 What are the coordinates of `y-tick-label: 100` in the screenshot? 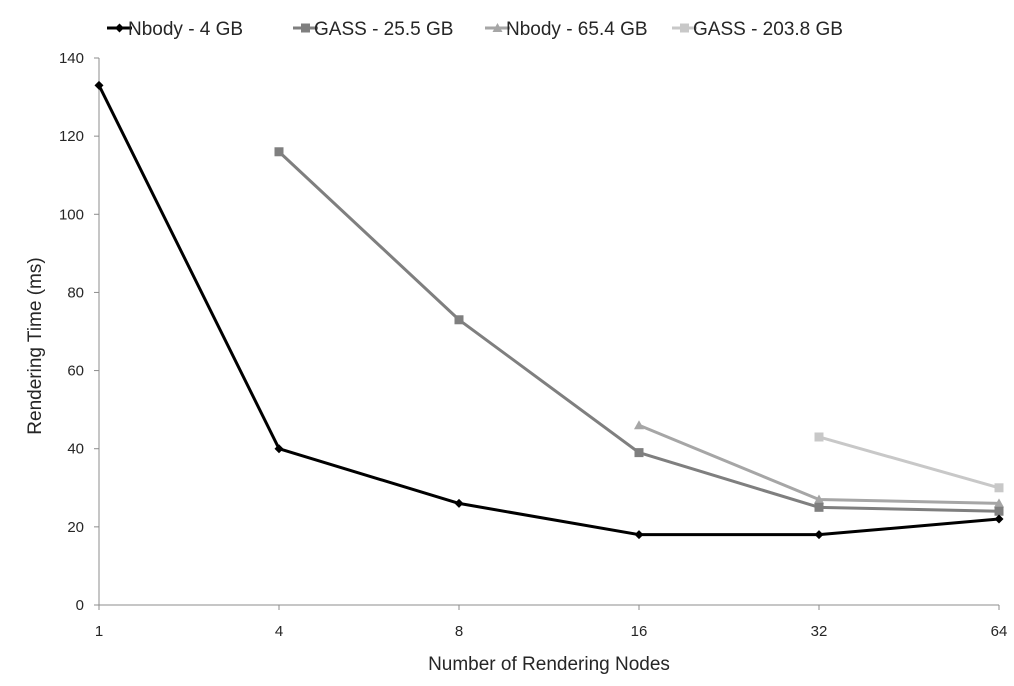 It's located at (71, 214).